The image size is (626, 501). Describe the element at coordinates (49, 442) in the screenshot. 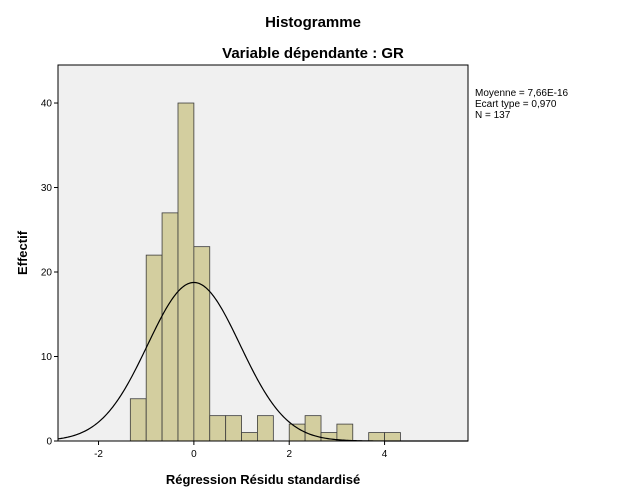

I see `y-tick-label: 0` at that location.